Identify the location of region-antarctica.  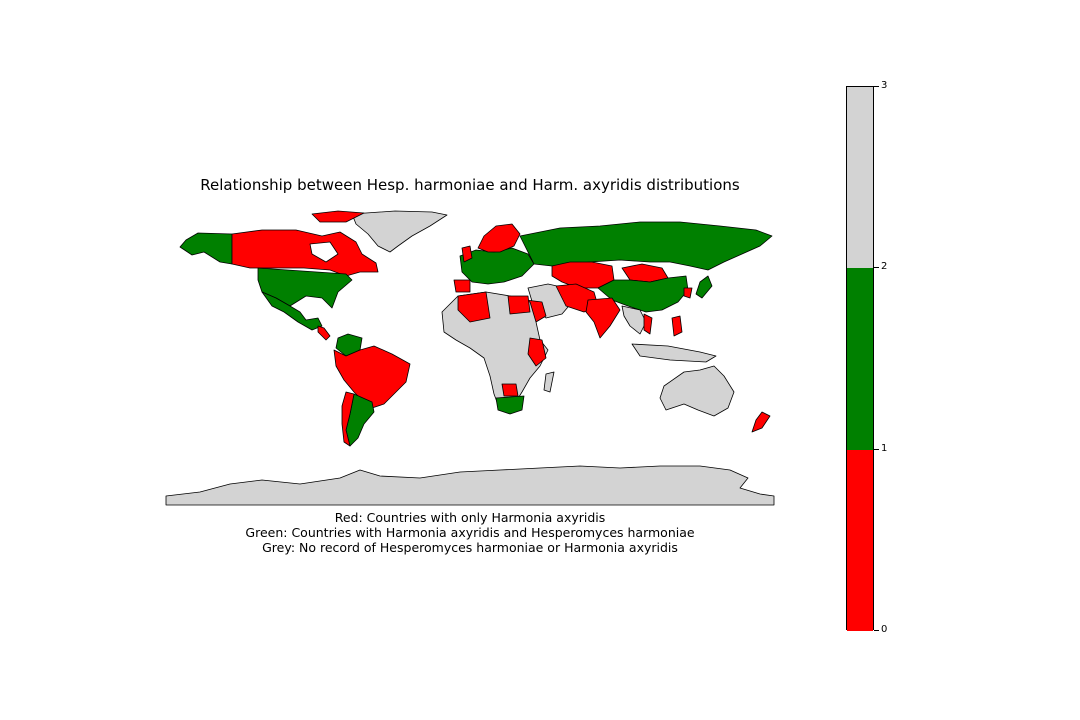
(470, 485).